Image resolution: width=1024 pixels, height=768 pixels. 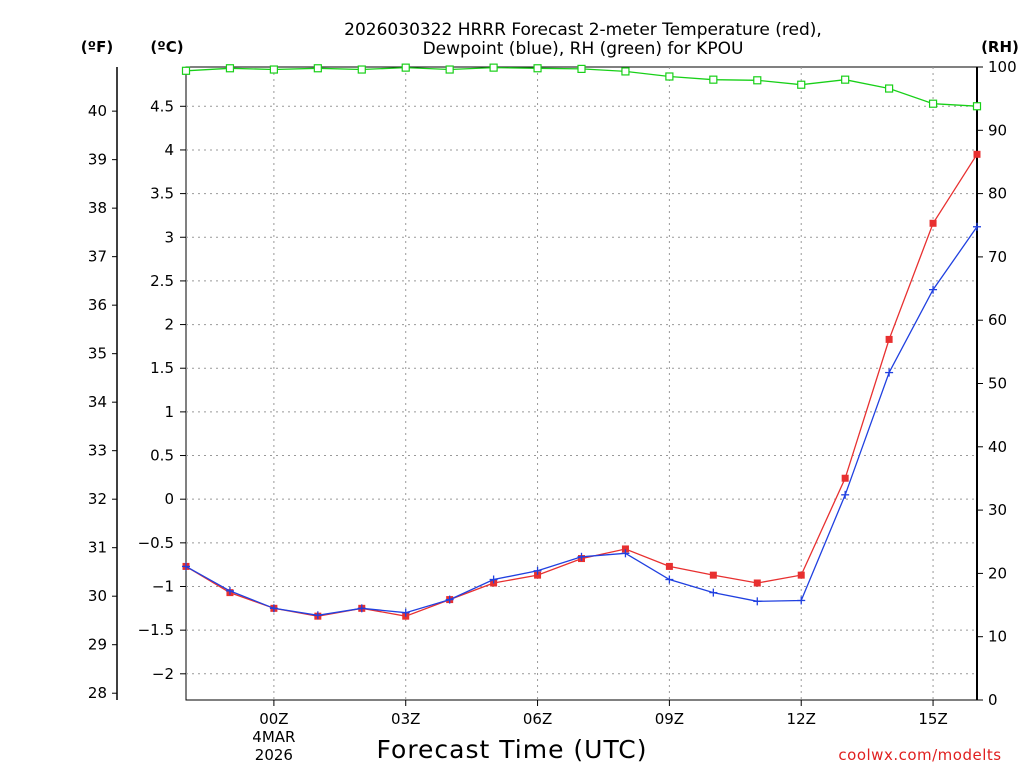 What do you see at coordinates (156, 630) in the screenshot?
I see `celsius-tick-label: −1.5` at bounding box center [156, 630].